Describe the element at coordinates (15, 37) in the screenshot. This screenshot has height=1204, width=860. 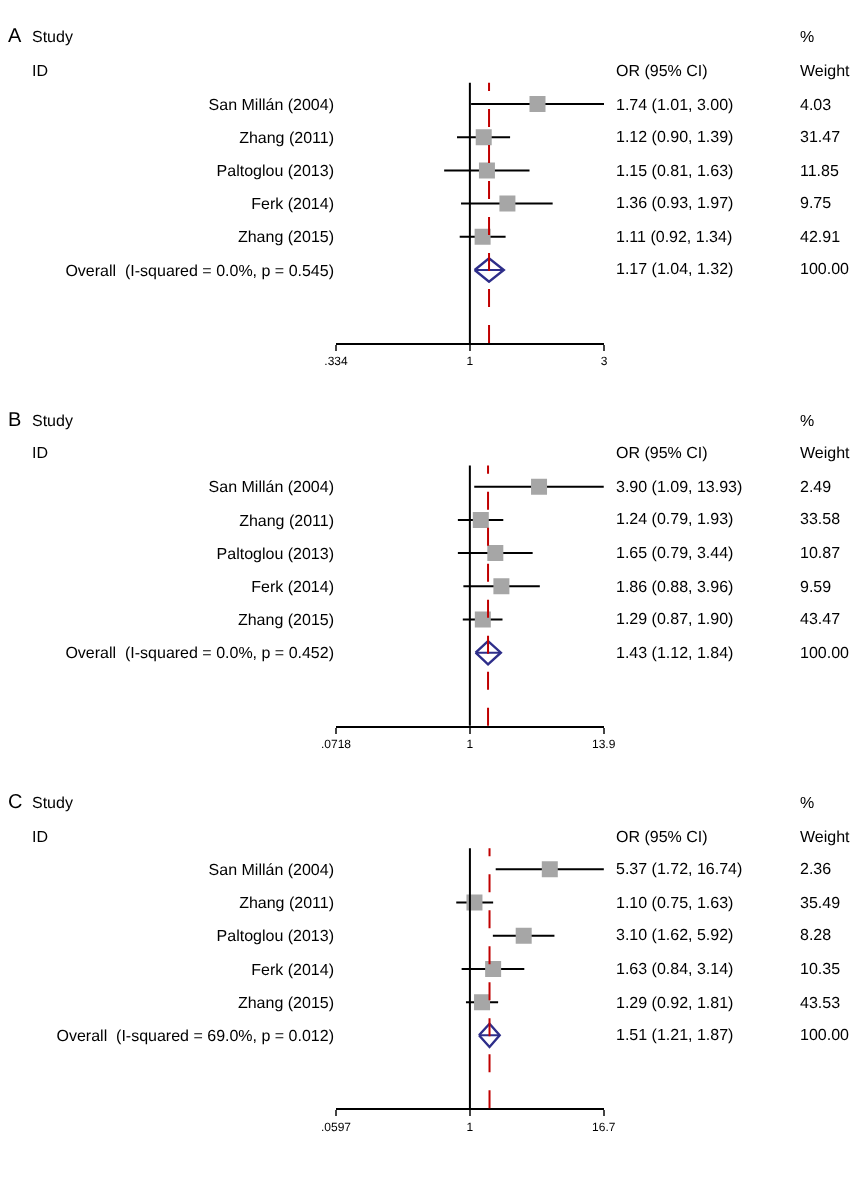
I see `text: A` at that location.